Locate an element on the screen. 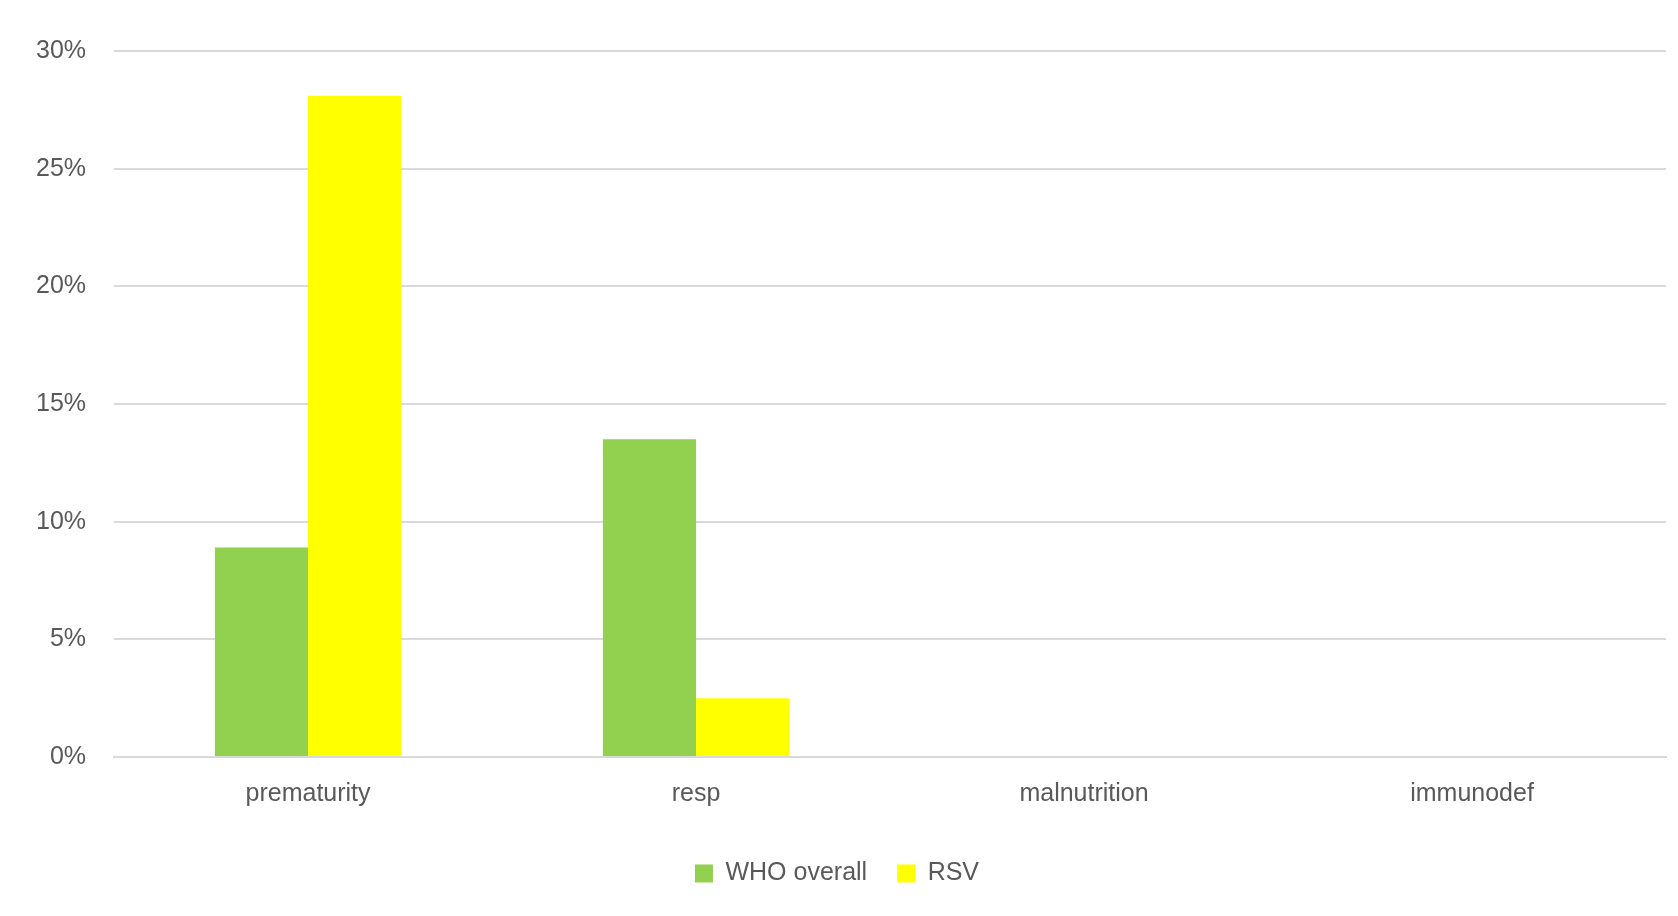 The height and width of the screenshot is (916, 1678). y-tick-label: 25% is located at coordinates (61, 166).